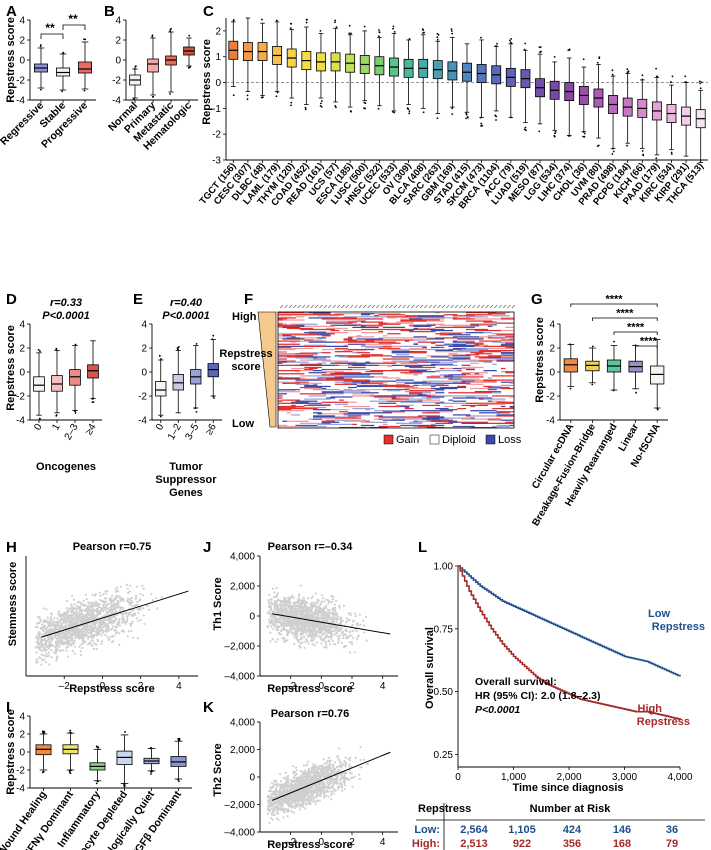 The height and width of the screenshot is (850, 711). What do you see at coordinates (142, 397) in the screenshot?
I see `panel-e-y-tick-label: -2` at bounding box center [142, 397].